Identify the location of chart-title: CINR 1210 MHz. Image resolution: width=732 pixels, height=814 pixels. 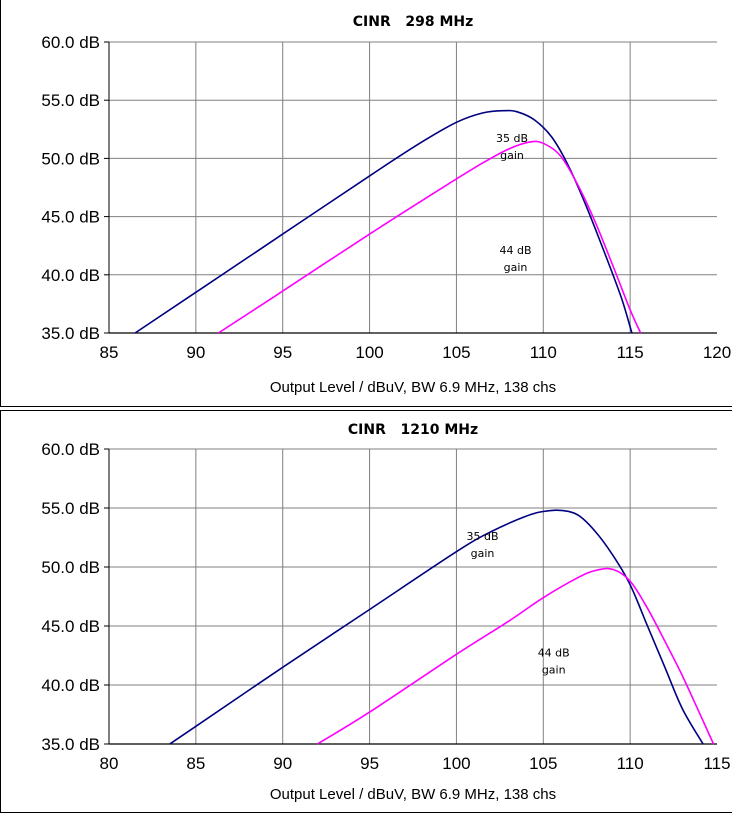
(413, 430).